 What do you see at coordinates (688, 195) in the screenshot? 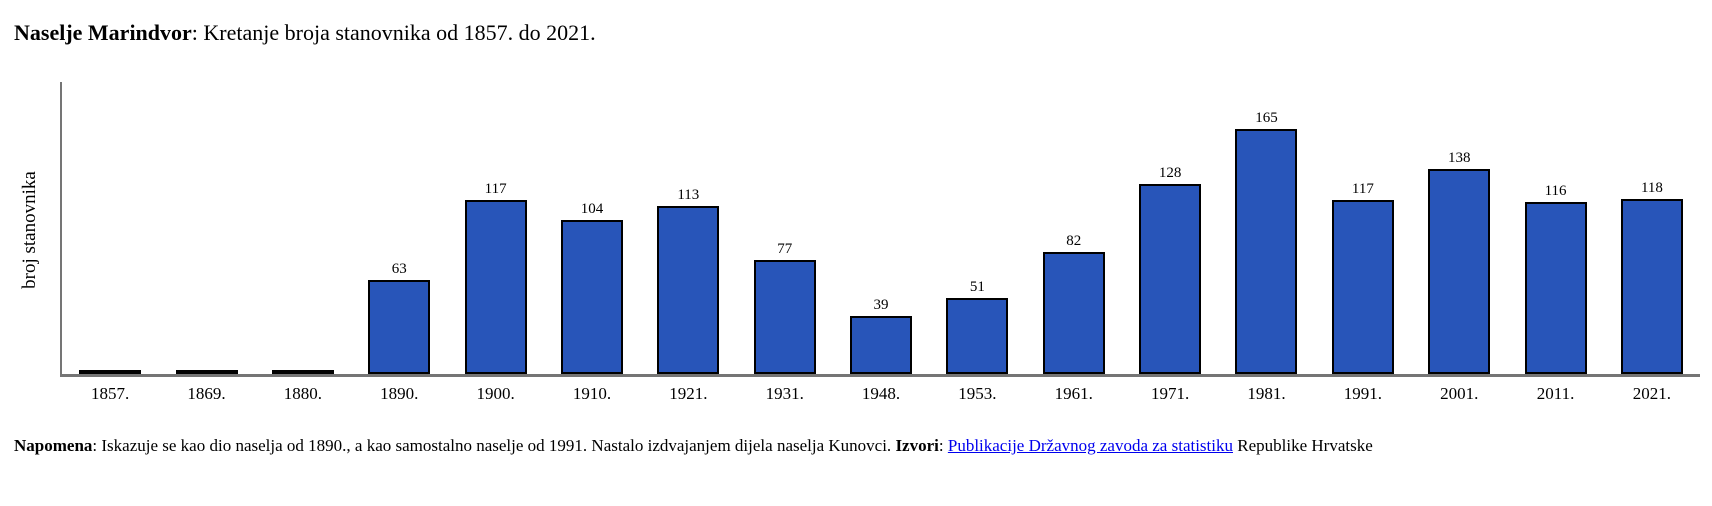
I see `bar-value-label: 113` at bounding box center [688, 195].